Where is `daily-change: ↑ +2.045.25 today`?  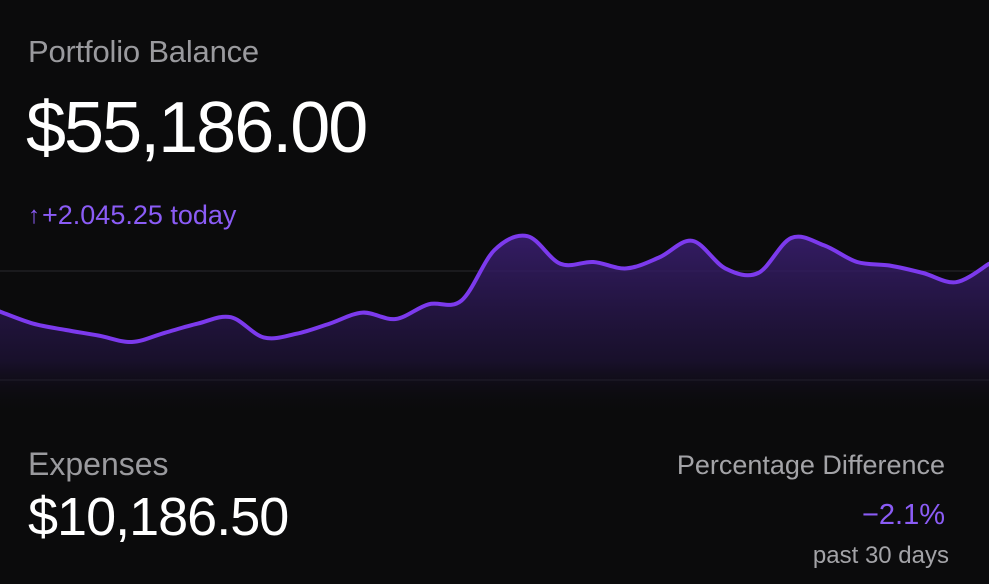 daily-change: ↑ +2.045.25 today is located at coordinates (132, 215).